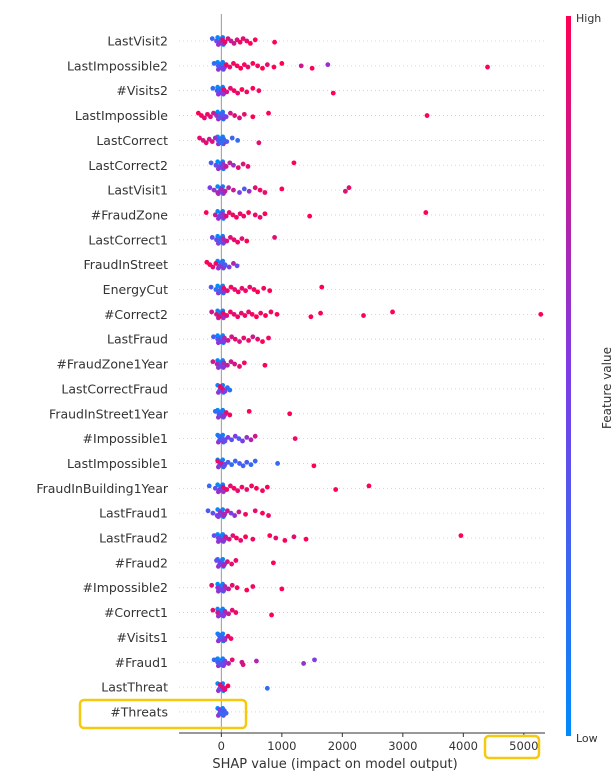  I want to click on colorbar-high-label: High, so click(588, 18).